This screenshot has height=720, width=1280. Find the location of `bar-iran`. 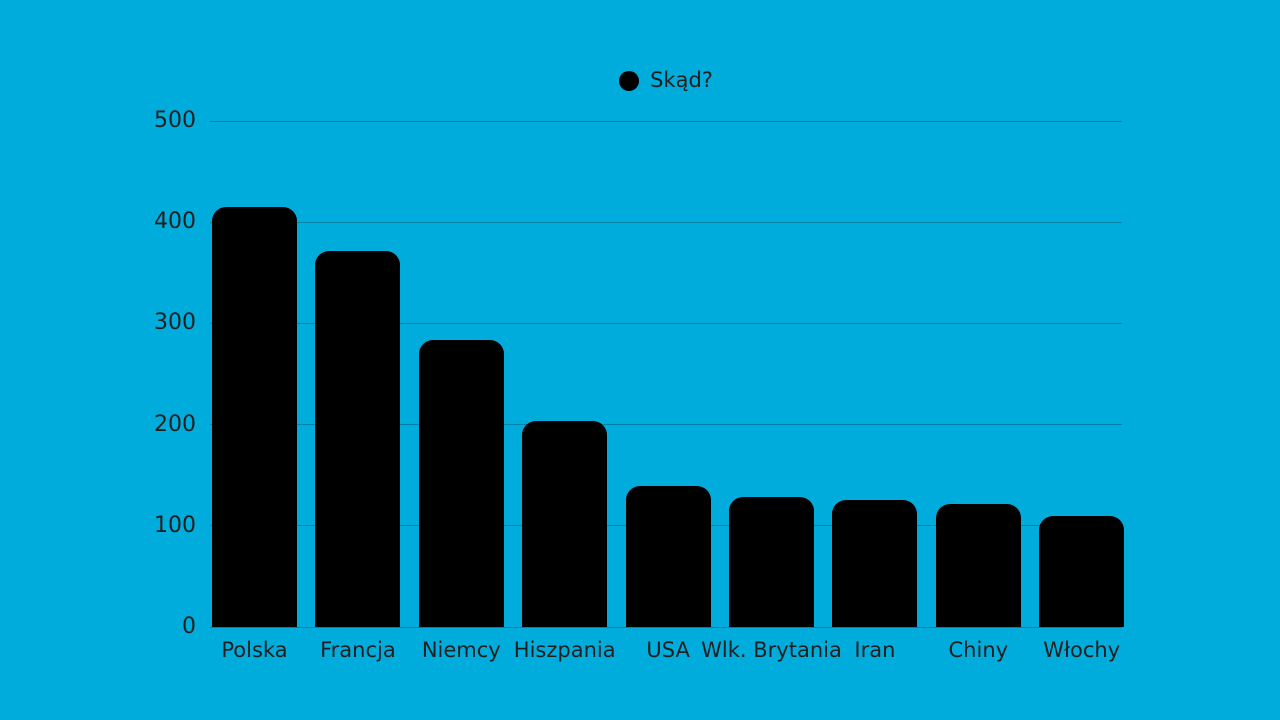

bar-iran is located at coordinates (875, 563).